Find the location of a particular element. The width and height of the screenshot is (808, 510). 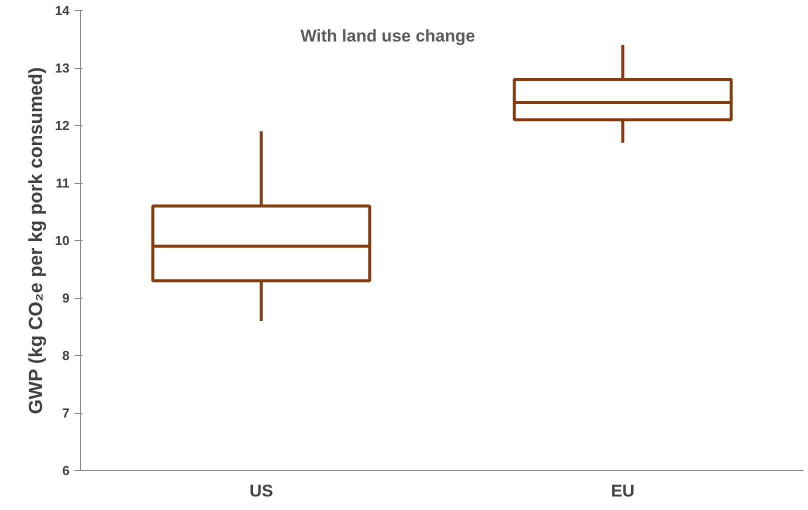

y-tick-label: 8 is located at coordinates (66, 355).